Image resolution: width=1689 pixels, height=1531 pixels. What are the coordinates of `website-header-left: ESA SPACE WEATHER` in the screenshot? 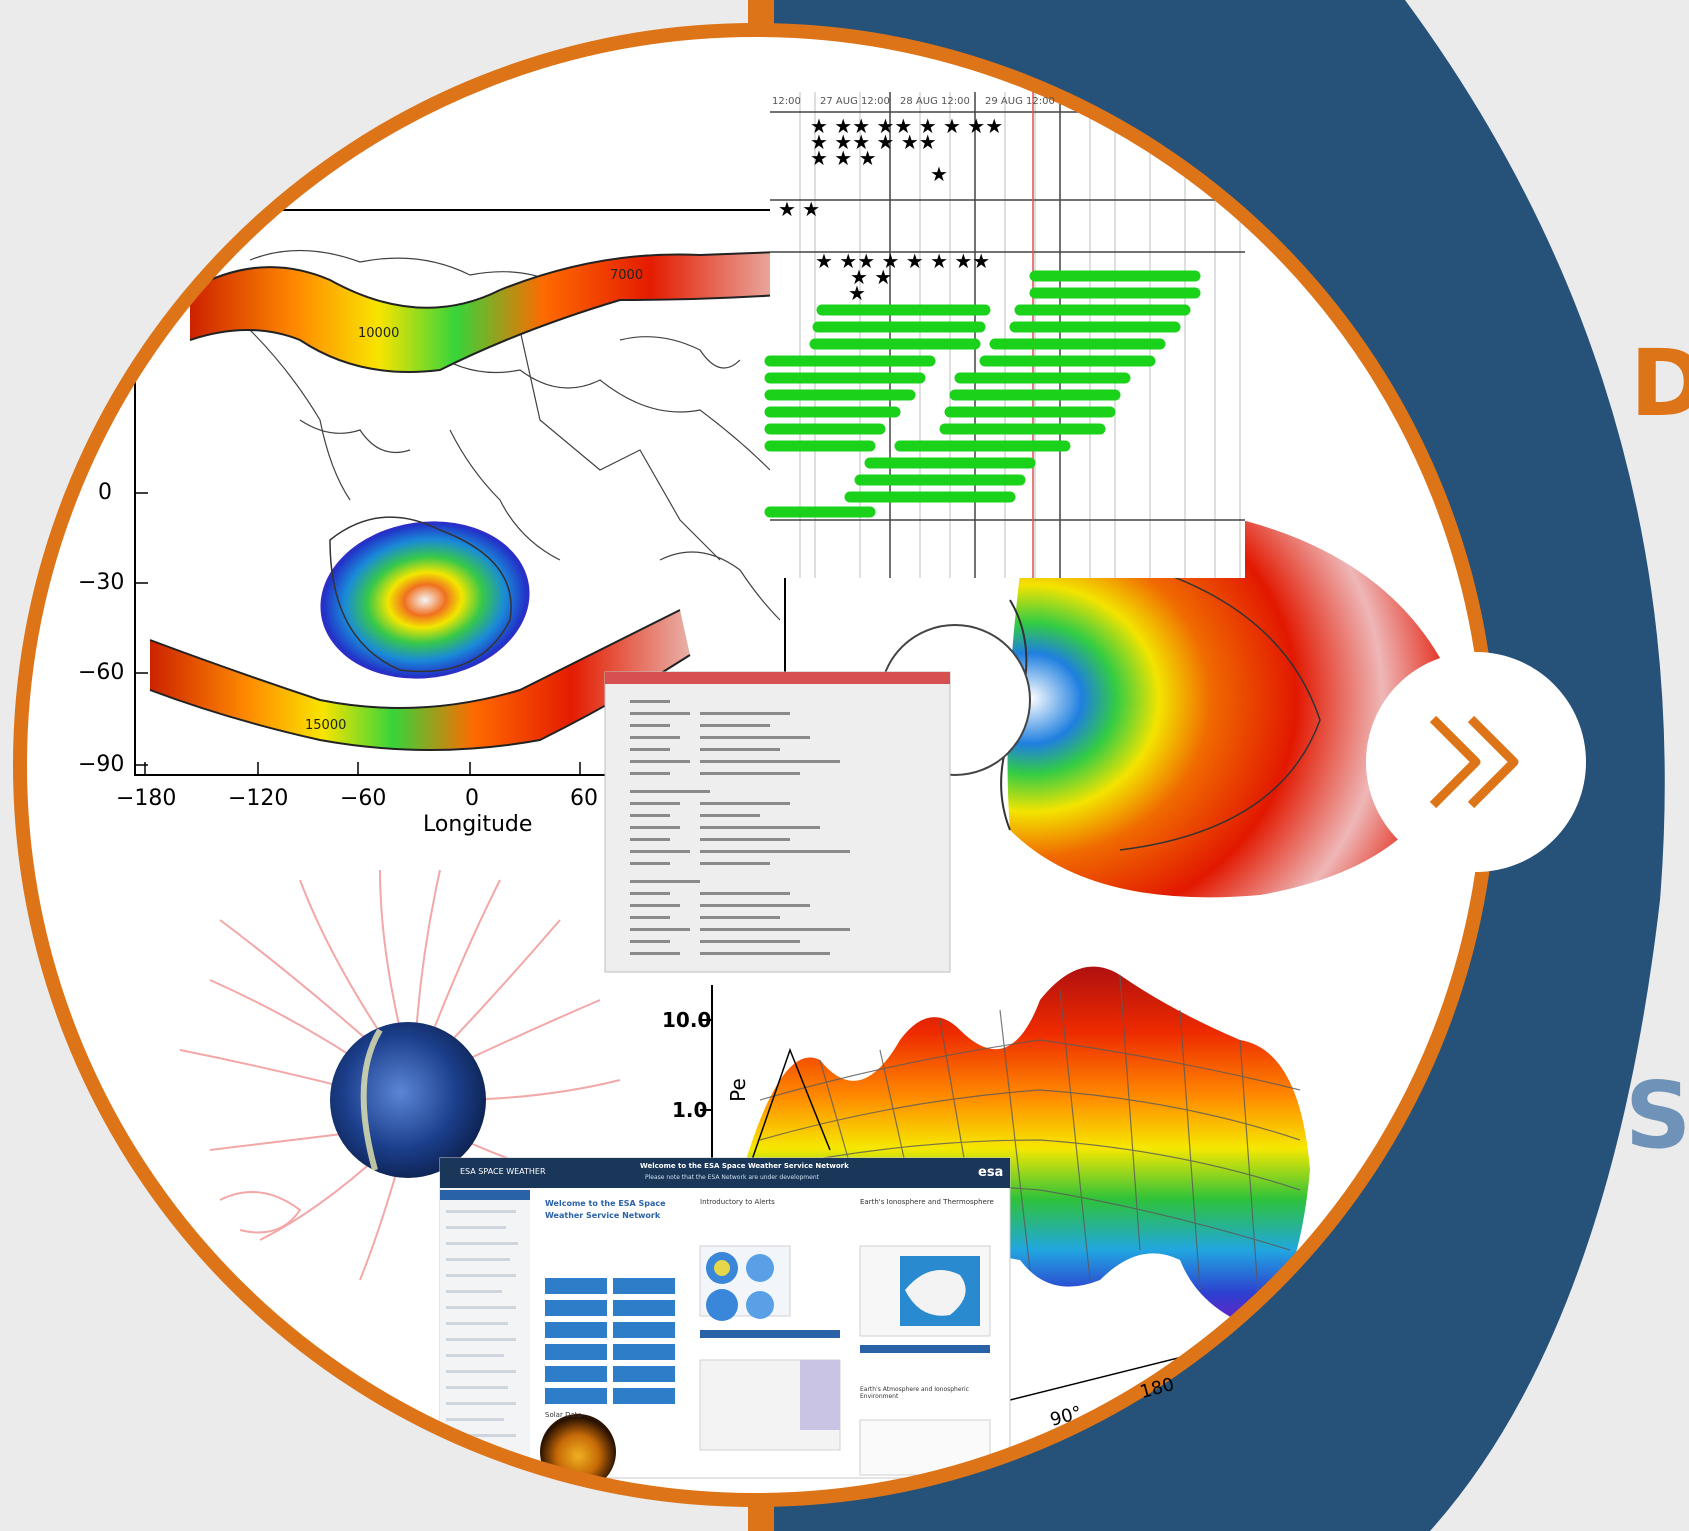 It's located at (503, 1171).